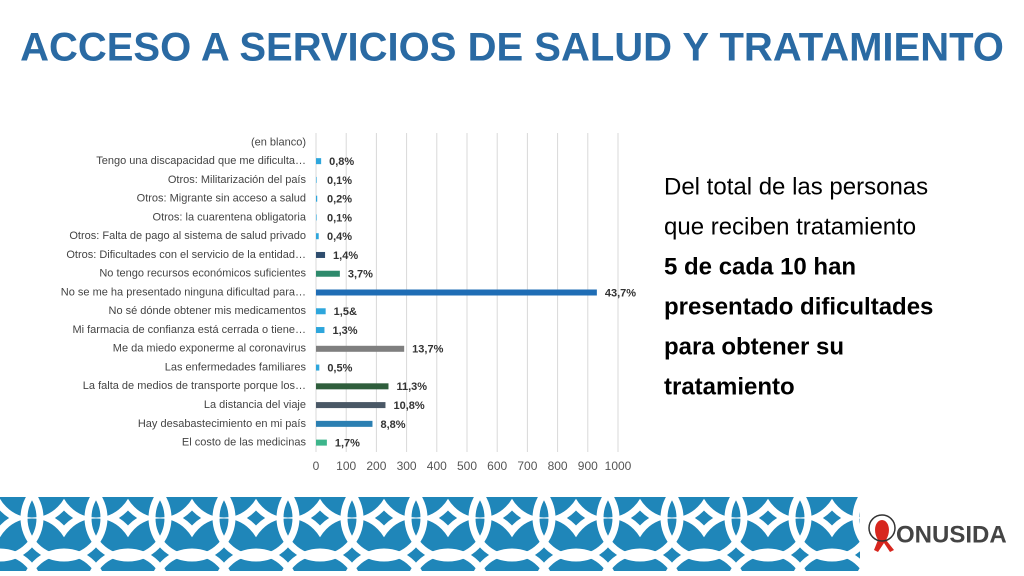 This screenshot has width=1024, height=576. Describe the element at coordinates (345, 312) in the screenshot. I see `data-label: 1,5&` at that location.